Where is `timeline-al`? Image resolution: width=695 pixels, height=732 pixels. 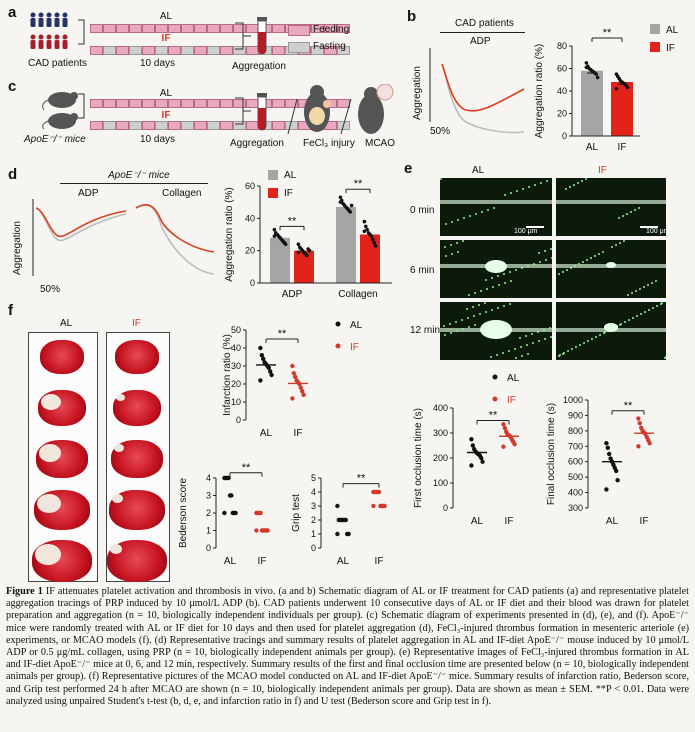
timeline-al is located at coordinates (220, 28).